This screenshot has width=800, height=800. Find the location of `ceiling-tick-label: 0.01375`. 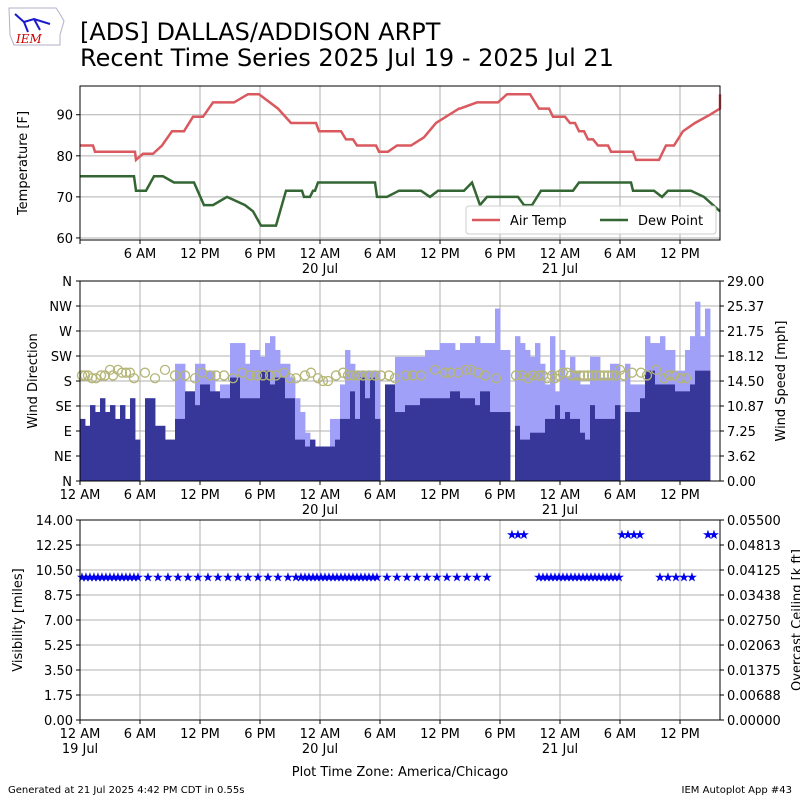

ceiling-tick-label: 0.01375 is located at coordinates (754, 671).